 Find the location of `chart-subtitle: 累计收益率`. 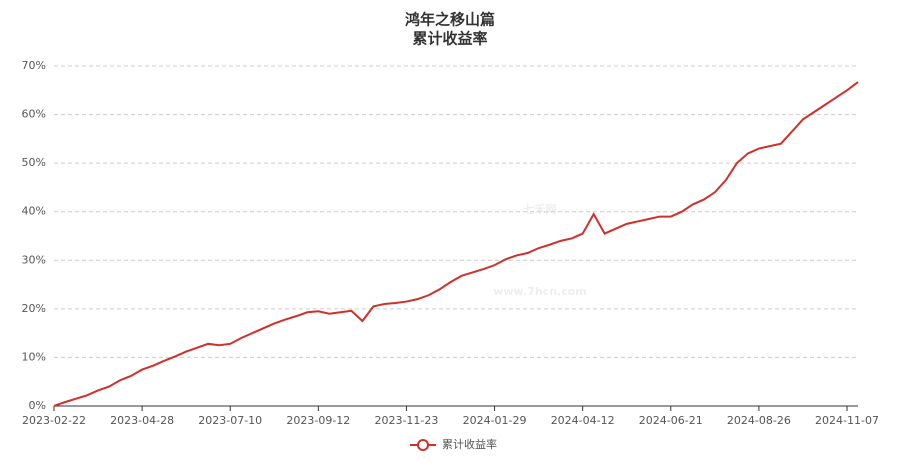

chart-subtitle: 累计收益率 is located at coordinates (449, 39).